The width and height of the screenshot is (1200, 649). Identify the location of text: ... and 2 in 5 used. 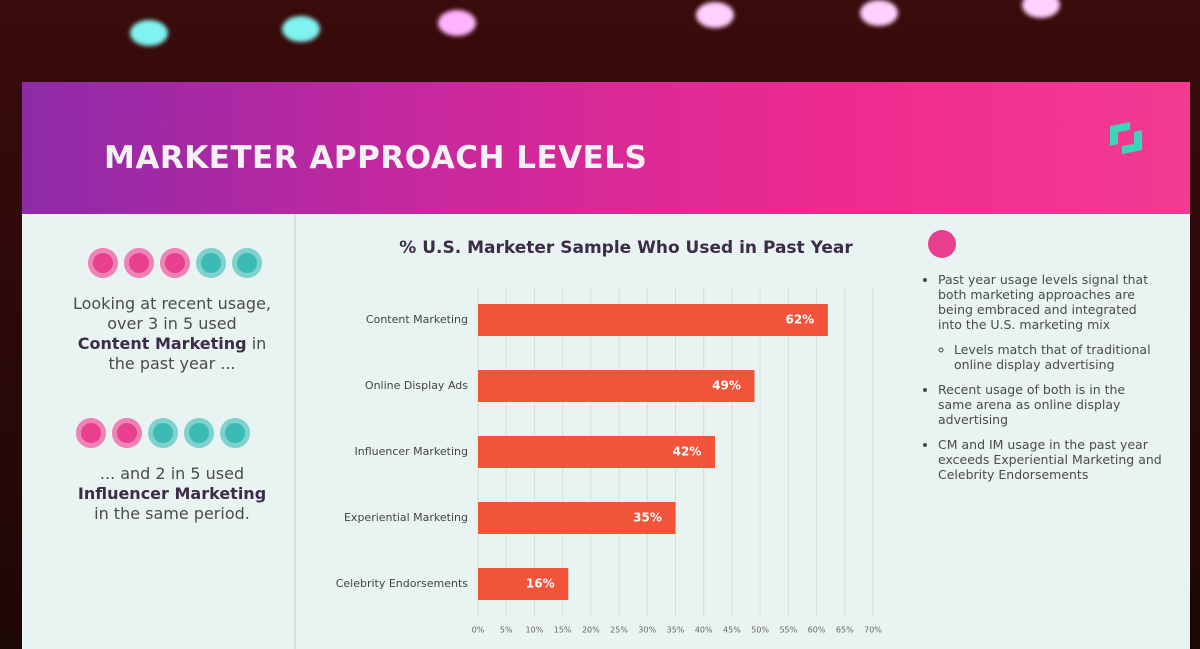
(172, 473).